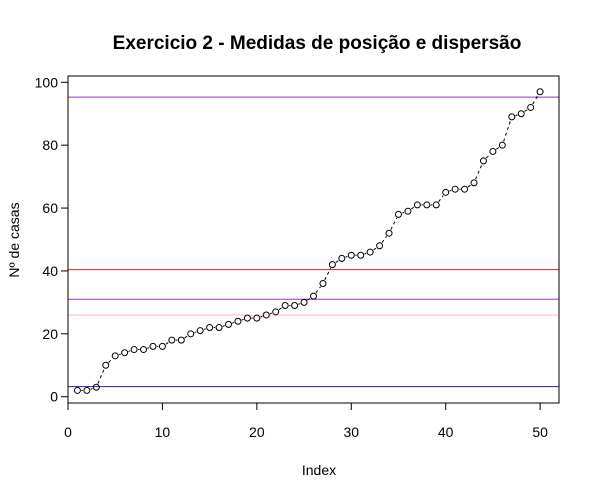  I want to click on x-tick-label: 0, so click(68, 432).